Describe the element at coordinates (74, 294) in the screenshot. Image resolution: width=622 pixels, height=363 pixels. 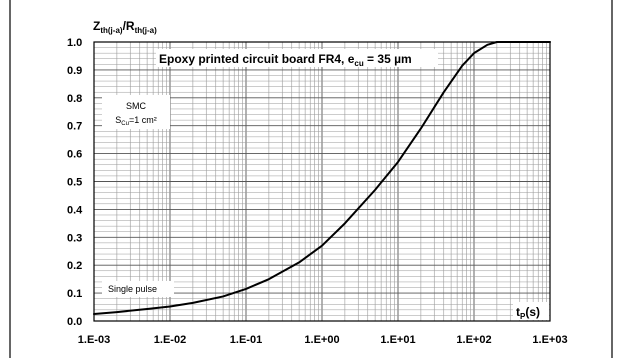
I see `y-tick-label: 0.1` at that location.